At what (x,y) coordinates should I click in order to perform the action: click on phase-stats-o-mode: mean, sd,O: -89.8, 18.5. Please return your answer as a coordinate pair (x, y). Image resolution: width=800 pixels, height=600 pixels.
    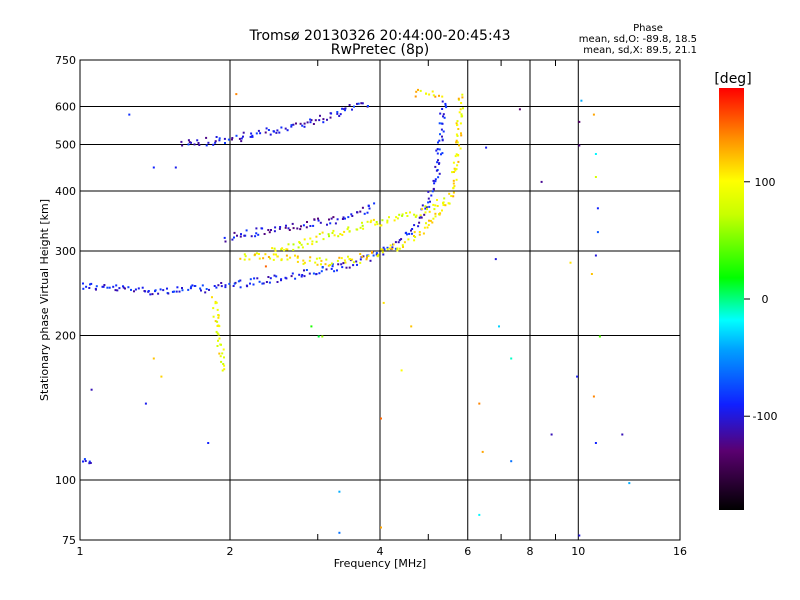
    Looking at the image, I should click on (638, 39).